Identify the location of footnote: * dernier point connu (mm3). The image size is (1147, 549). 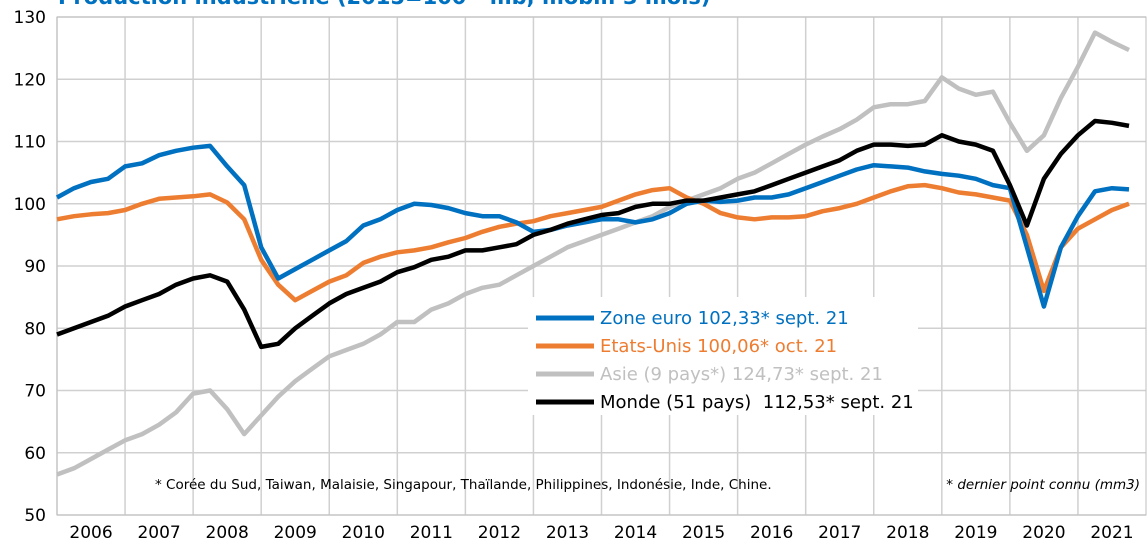
(1043, 485).